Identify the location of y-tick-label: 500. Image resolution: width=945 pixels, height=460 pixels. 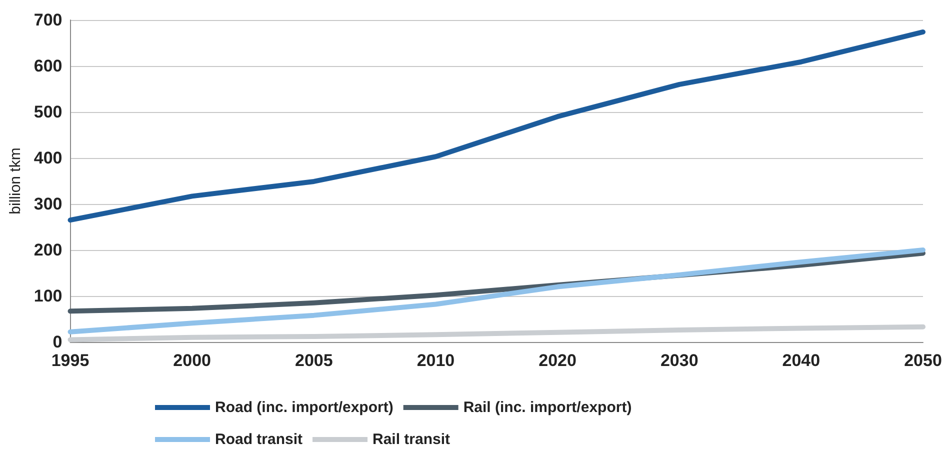
(48, 112).